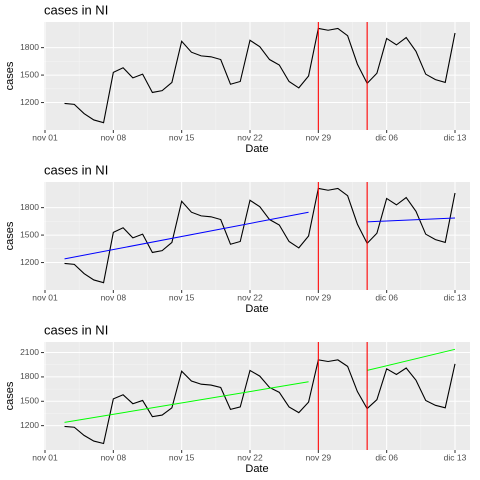 Image resolution: width=480 pixels, height=480 pixels. Describe the element at coordinates (29, 352) in the screenshot. I see `y-tick-label: 2100` at that location.